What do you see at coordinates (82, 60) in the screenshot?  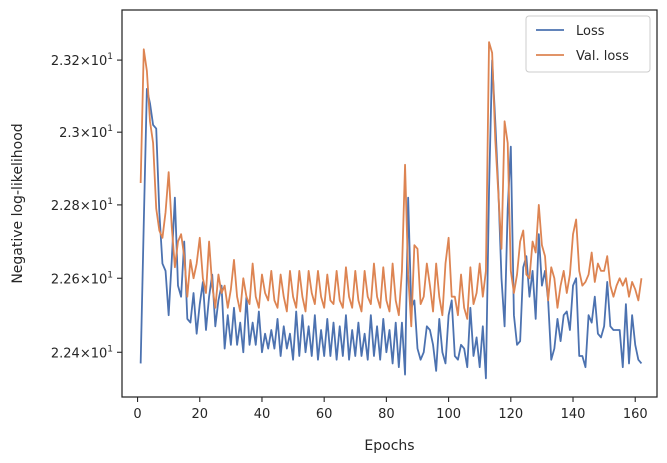 I see `y-tick-label: 2.32×10¹` at bounding box center [82, 60].